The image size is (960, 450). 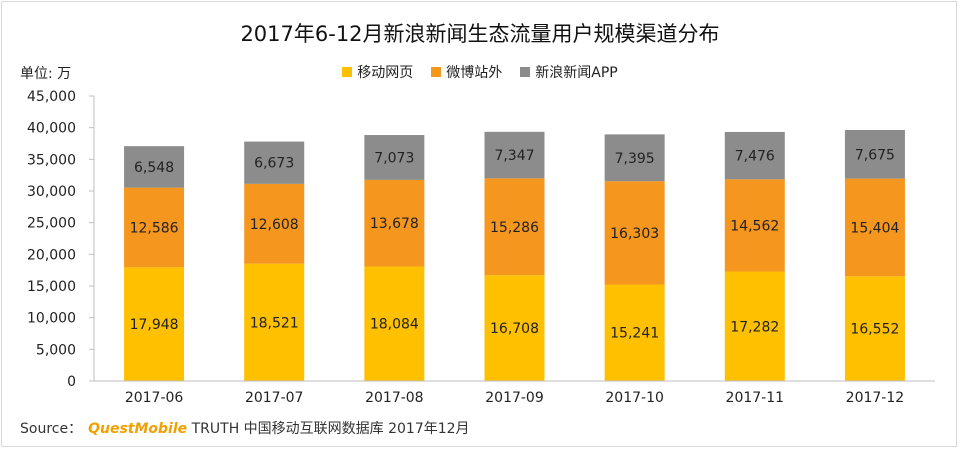 I want to click on y-tick-label: 10,000, so click(x=51, y=319).